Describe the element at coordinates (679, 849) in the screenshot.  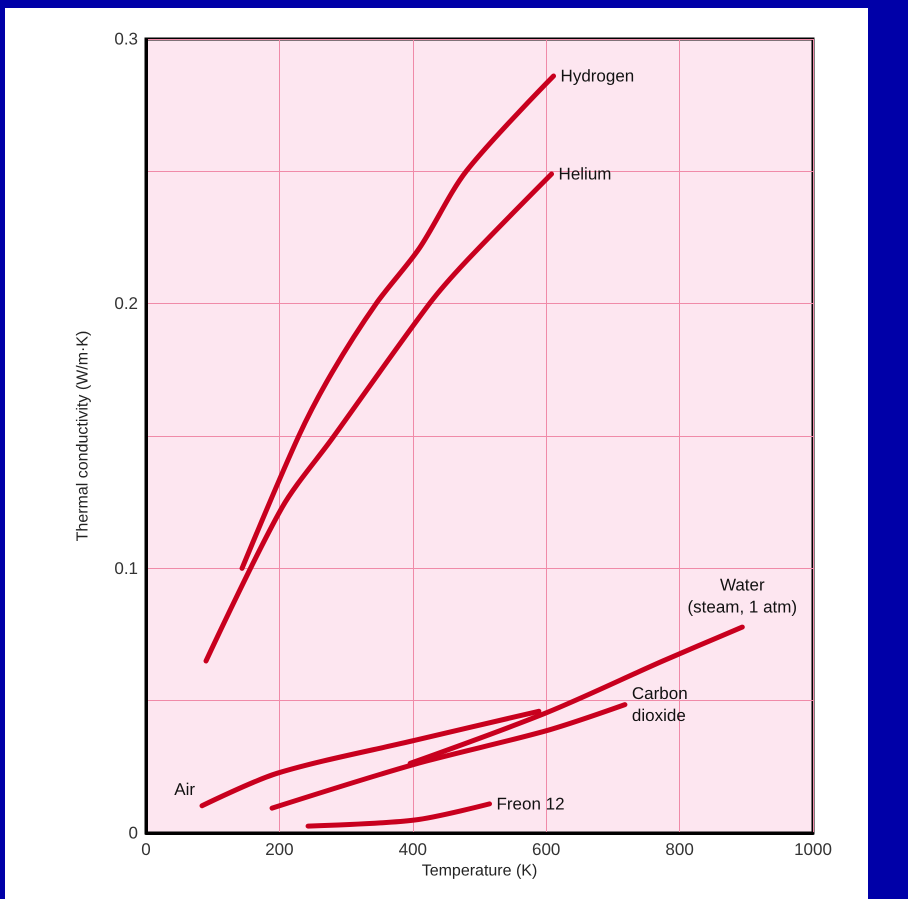
I see `x-tick-label: 800` at that location.